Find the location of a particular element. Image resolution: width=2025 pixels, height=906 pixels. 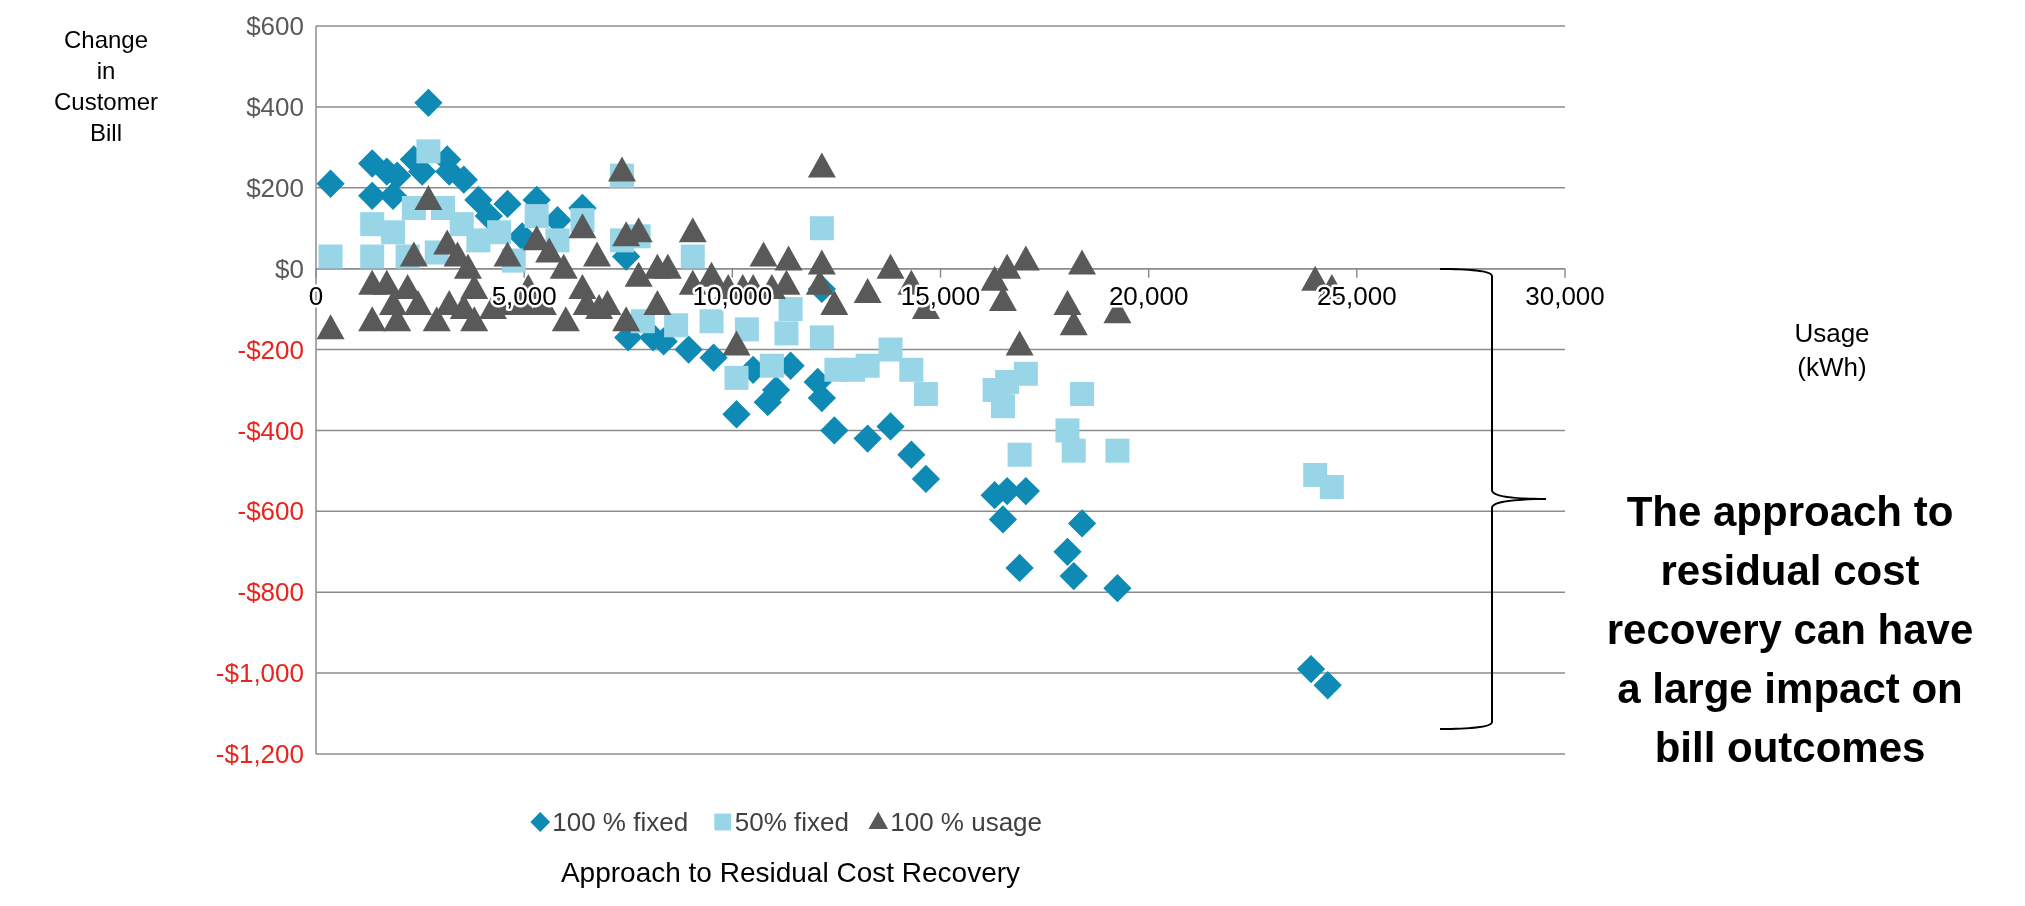

text: The approach to residual cost recovery can have a large impact on bill outcomes is located at coordinates (1790, 629).